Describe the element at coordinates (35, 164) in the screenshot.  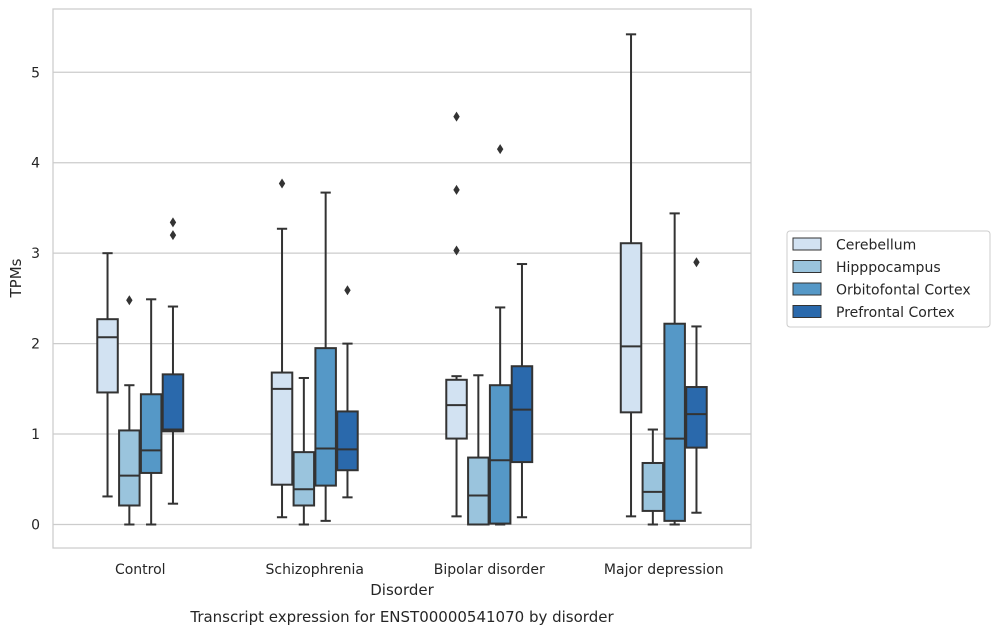
I see `y-tick-label: 4` at that location.